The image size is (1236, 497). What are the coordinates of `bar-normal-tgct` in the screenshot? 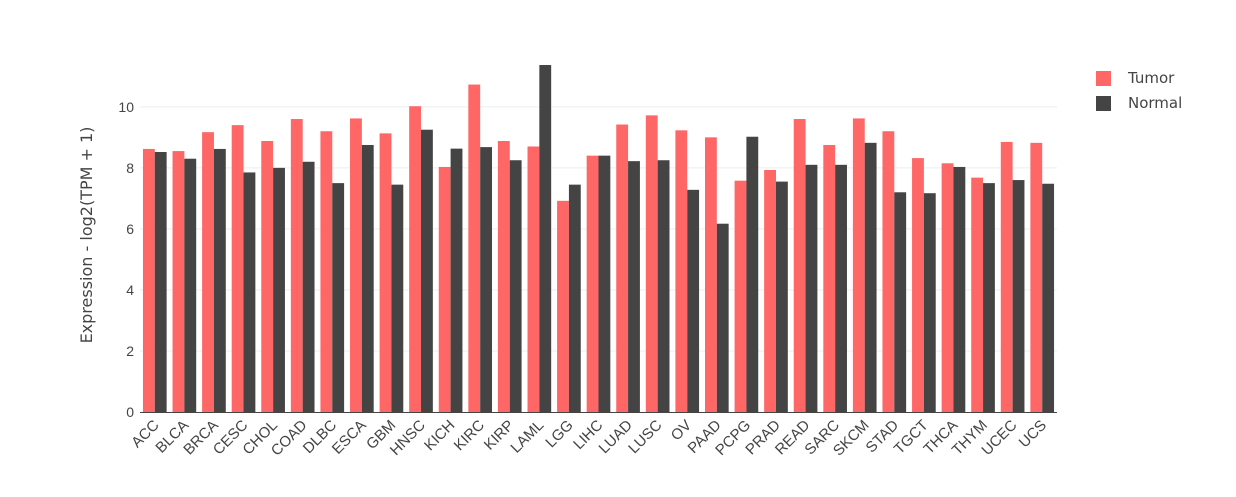 It's located at (929, 302).